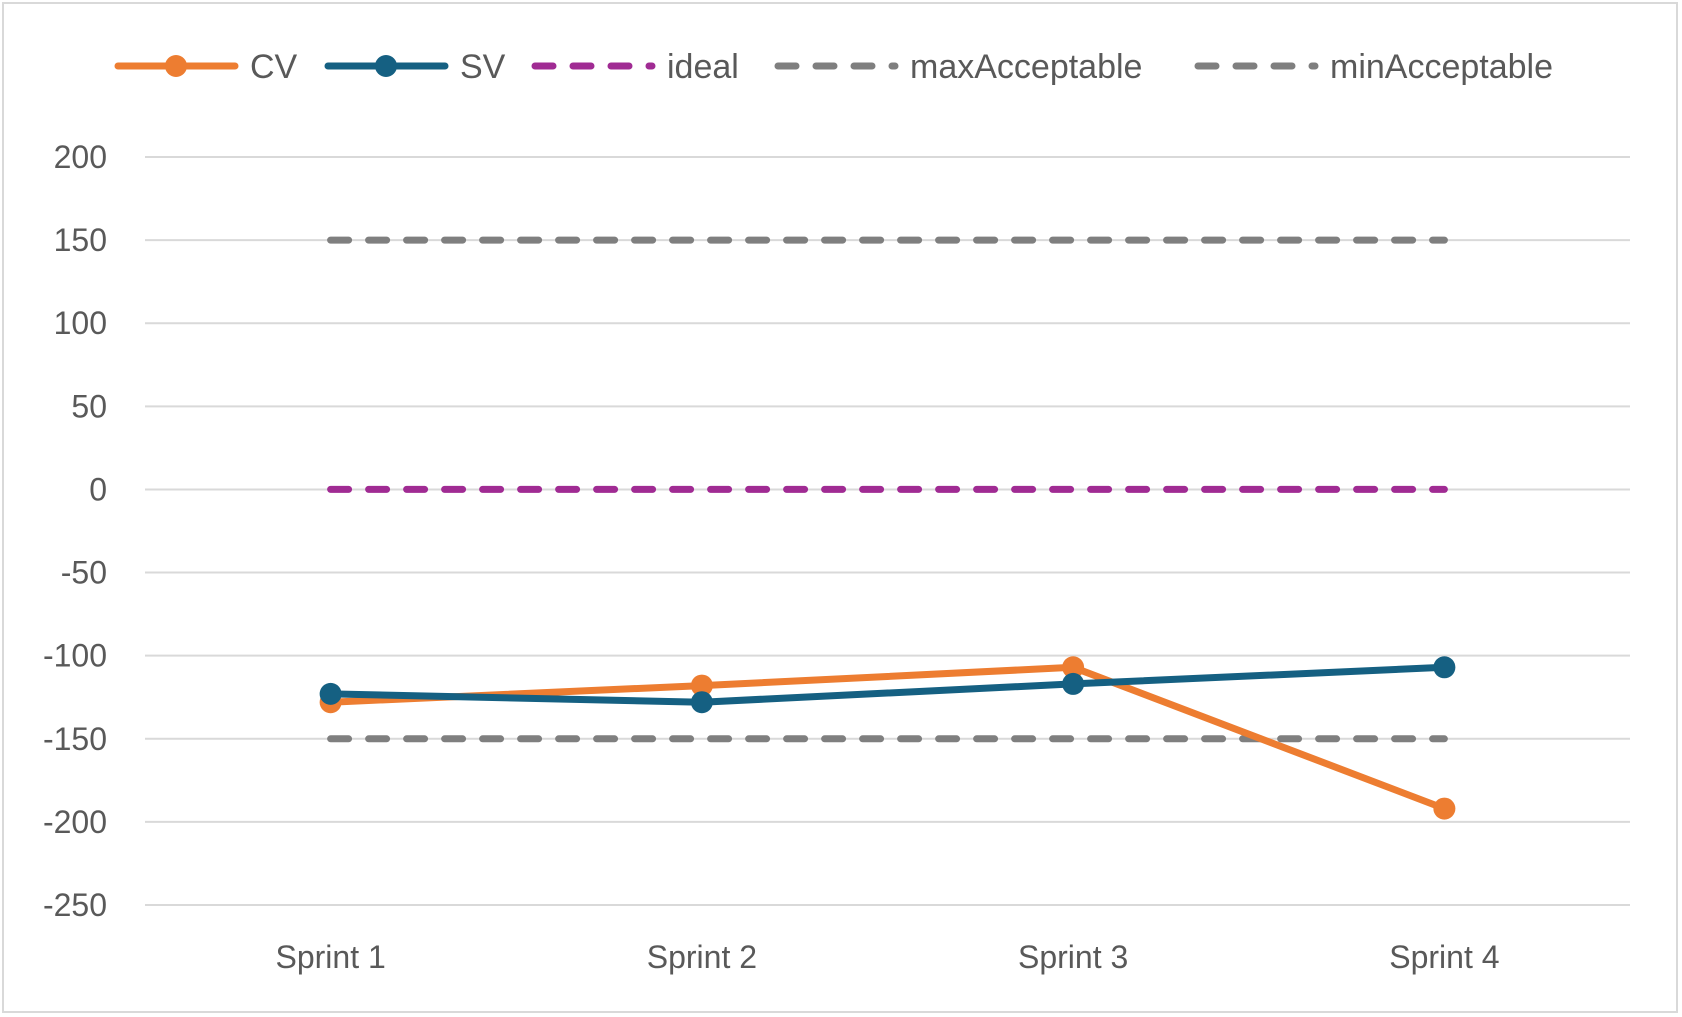 This screenshot has height=1017, width=1682. What do you see at coordinates (330, 957) in the screenshot?
I see `x-tick-label: Sprint 1` at bounding box center [330, 957].